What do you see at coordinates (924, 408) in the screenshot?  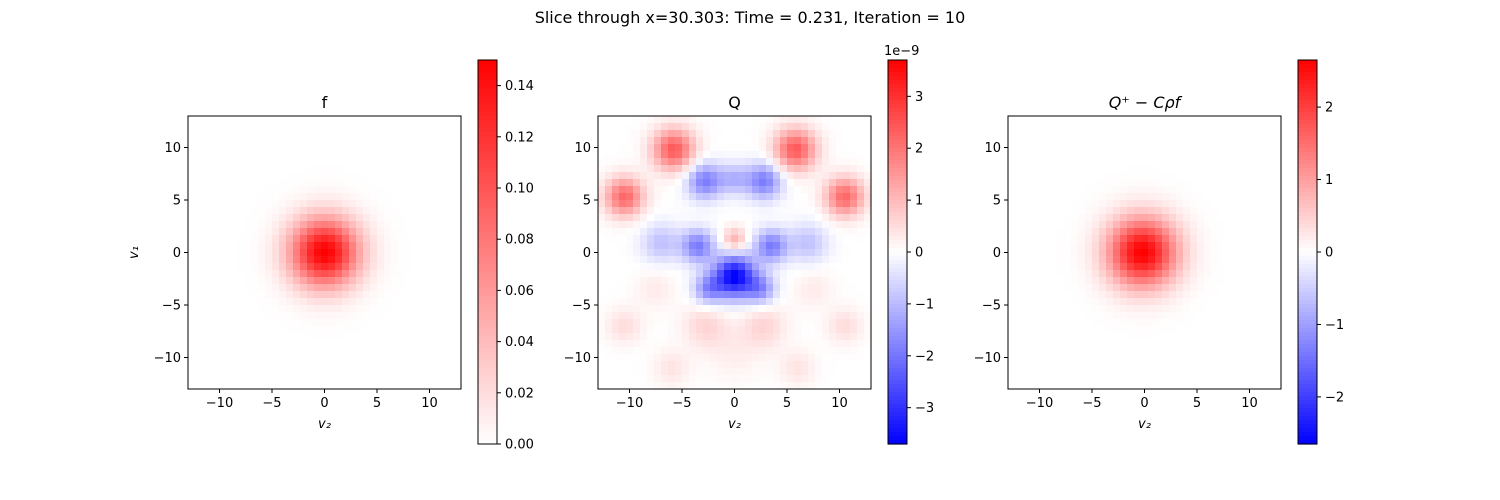 I see `colorbar-tick-label: −3` at bounding box center [924, 408].